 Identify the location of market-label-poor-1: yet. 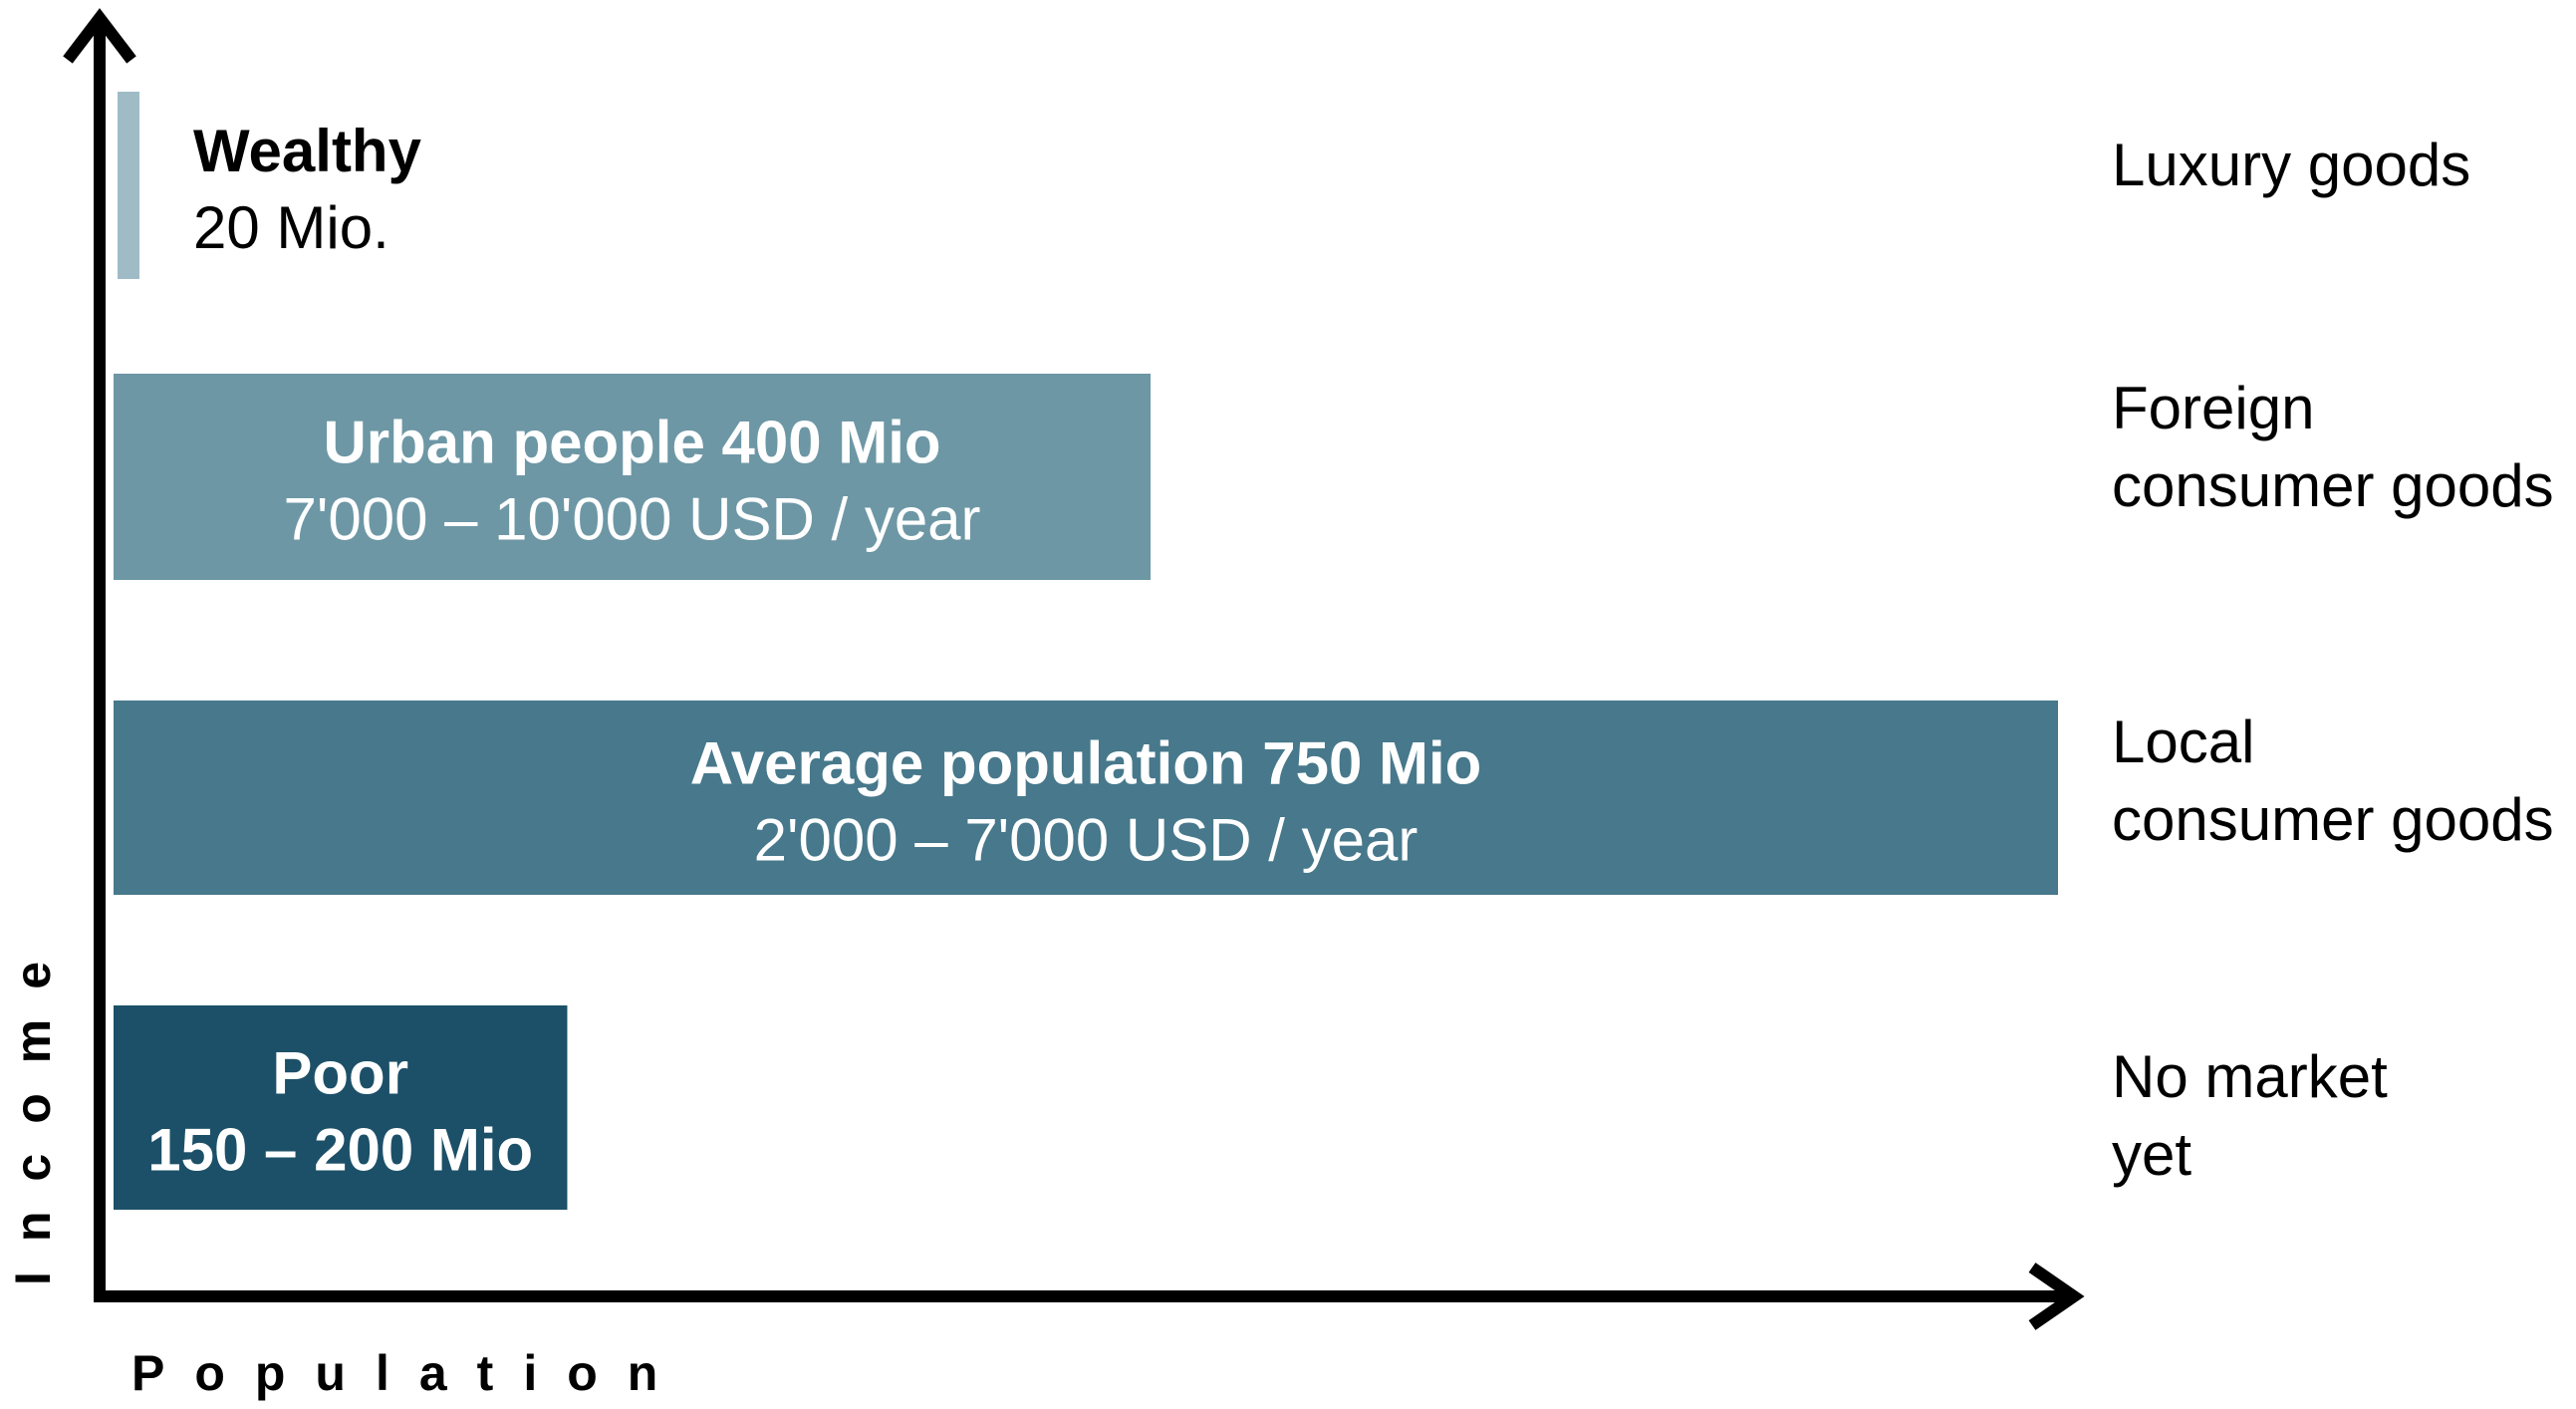
(2151, 1154).